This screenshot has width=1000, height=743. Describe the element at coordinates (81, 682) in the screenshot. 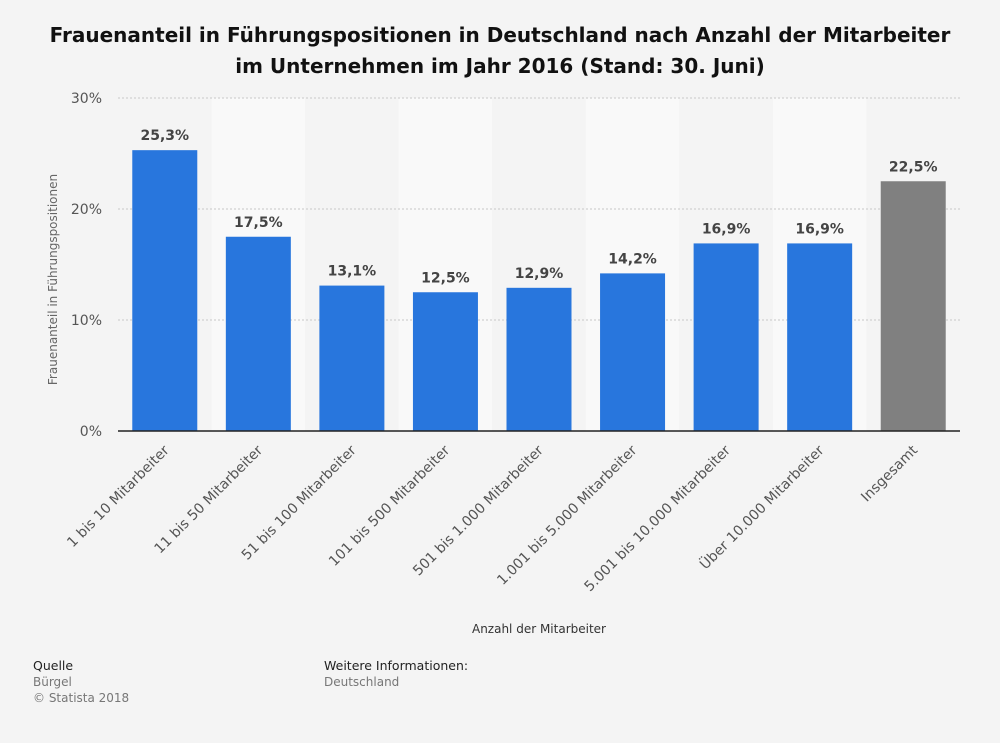

I see `source-block: Quelle Bürgel © Statista 2018` at that location.